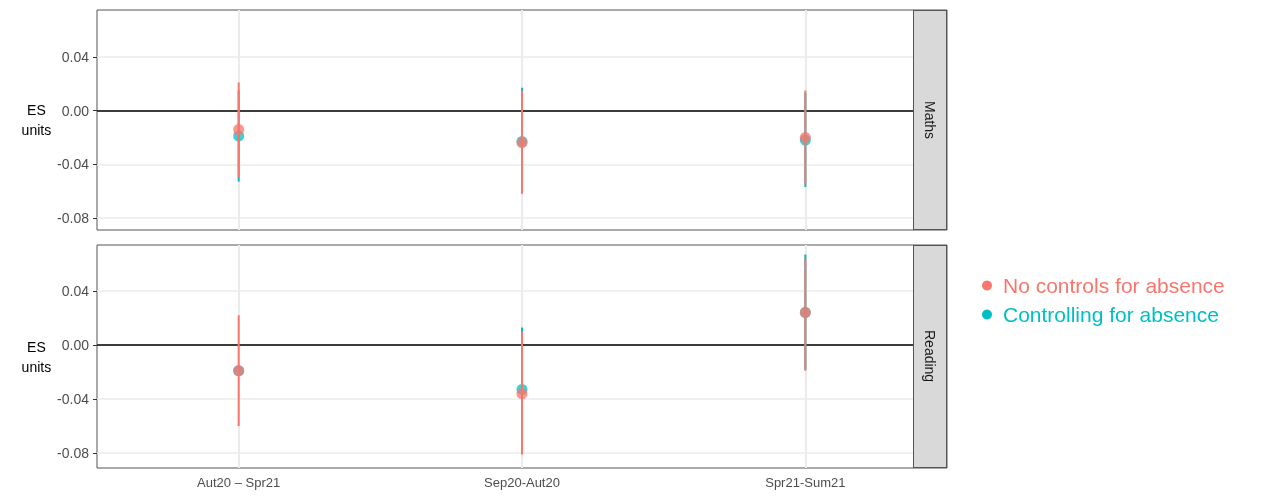 This screenshot has height=498, width=1276. Describe the element at coordinates (522, 482) in the screenshot. I see `x-tick-label: Sep20-Aut20` at that location.